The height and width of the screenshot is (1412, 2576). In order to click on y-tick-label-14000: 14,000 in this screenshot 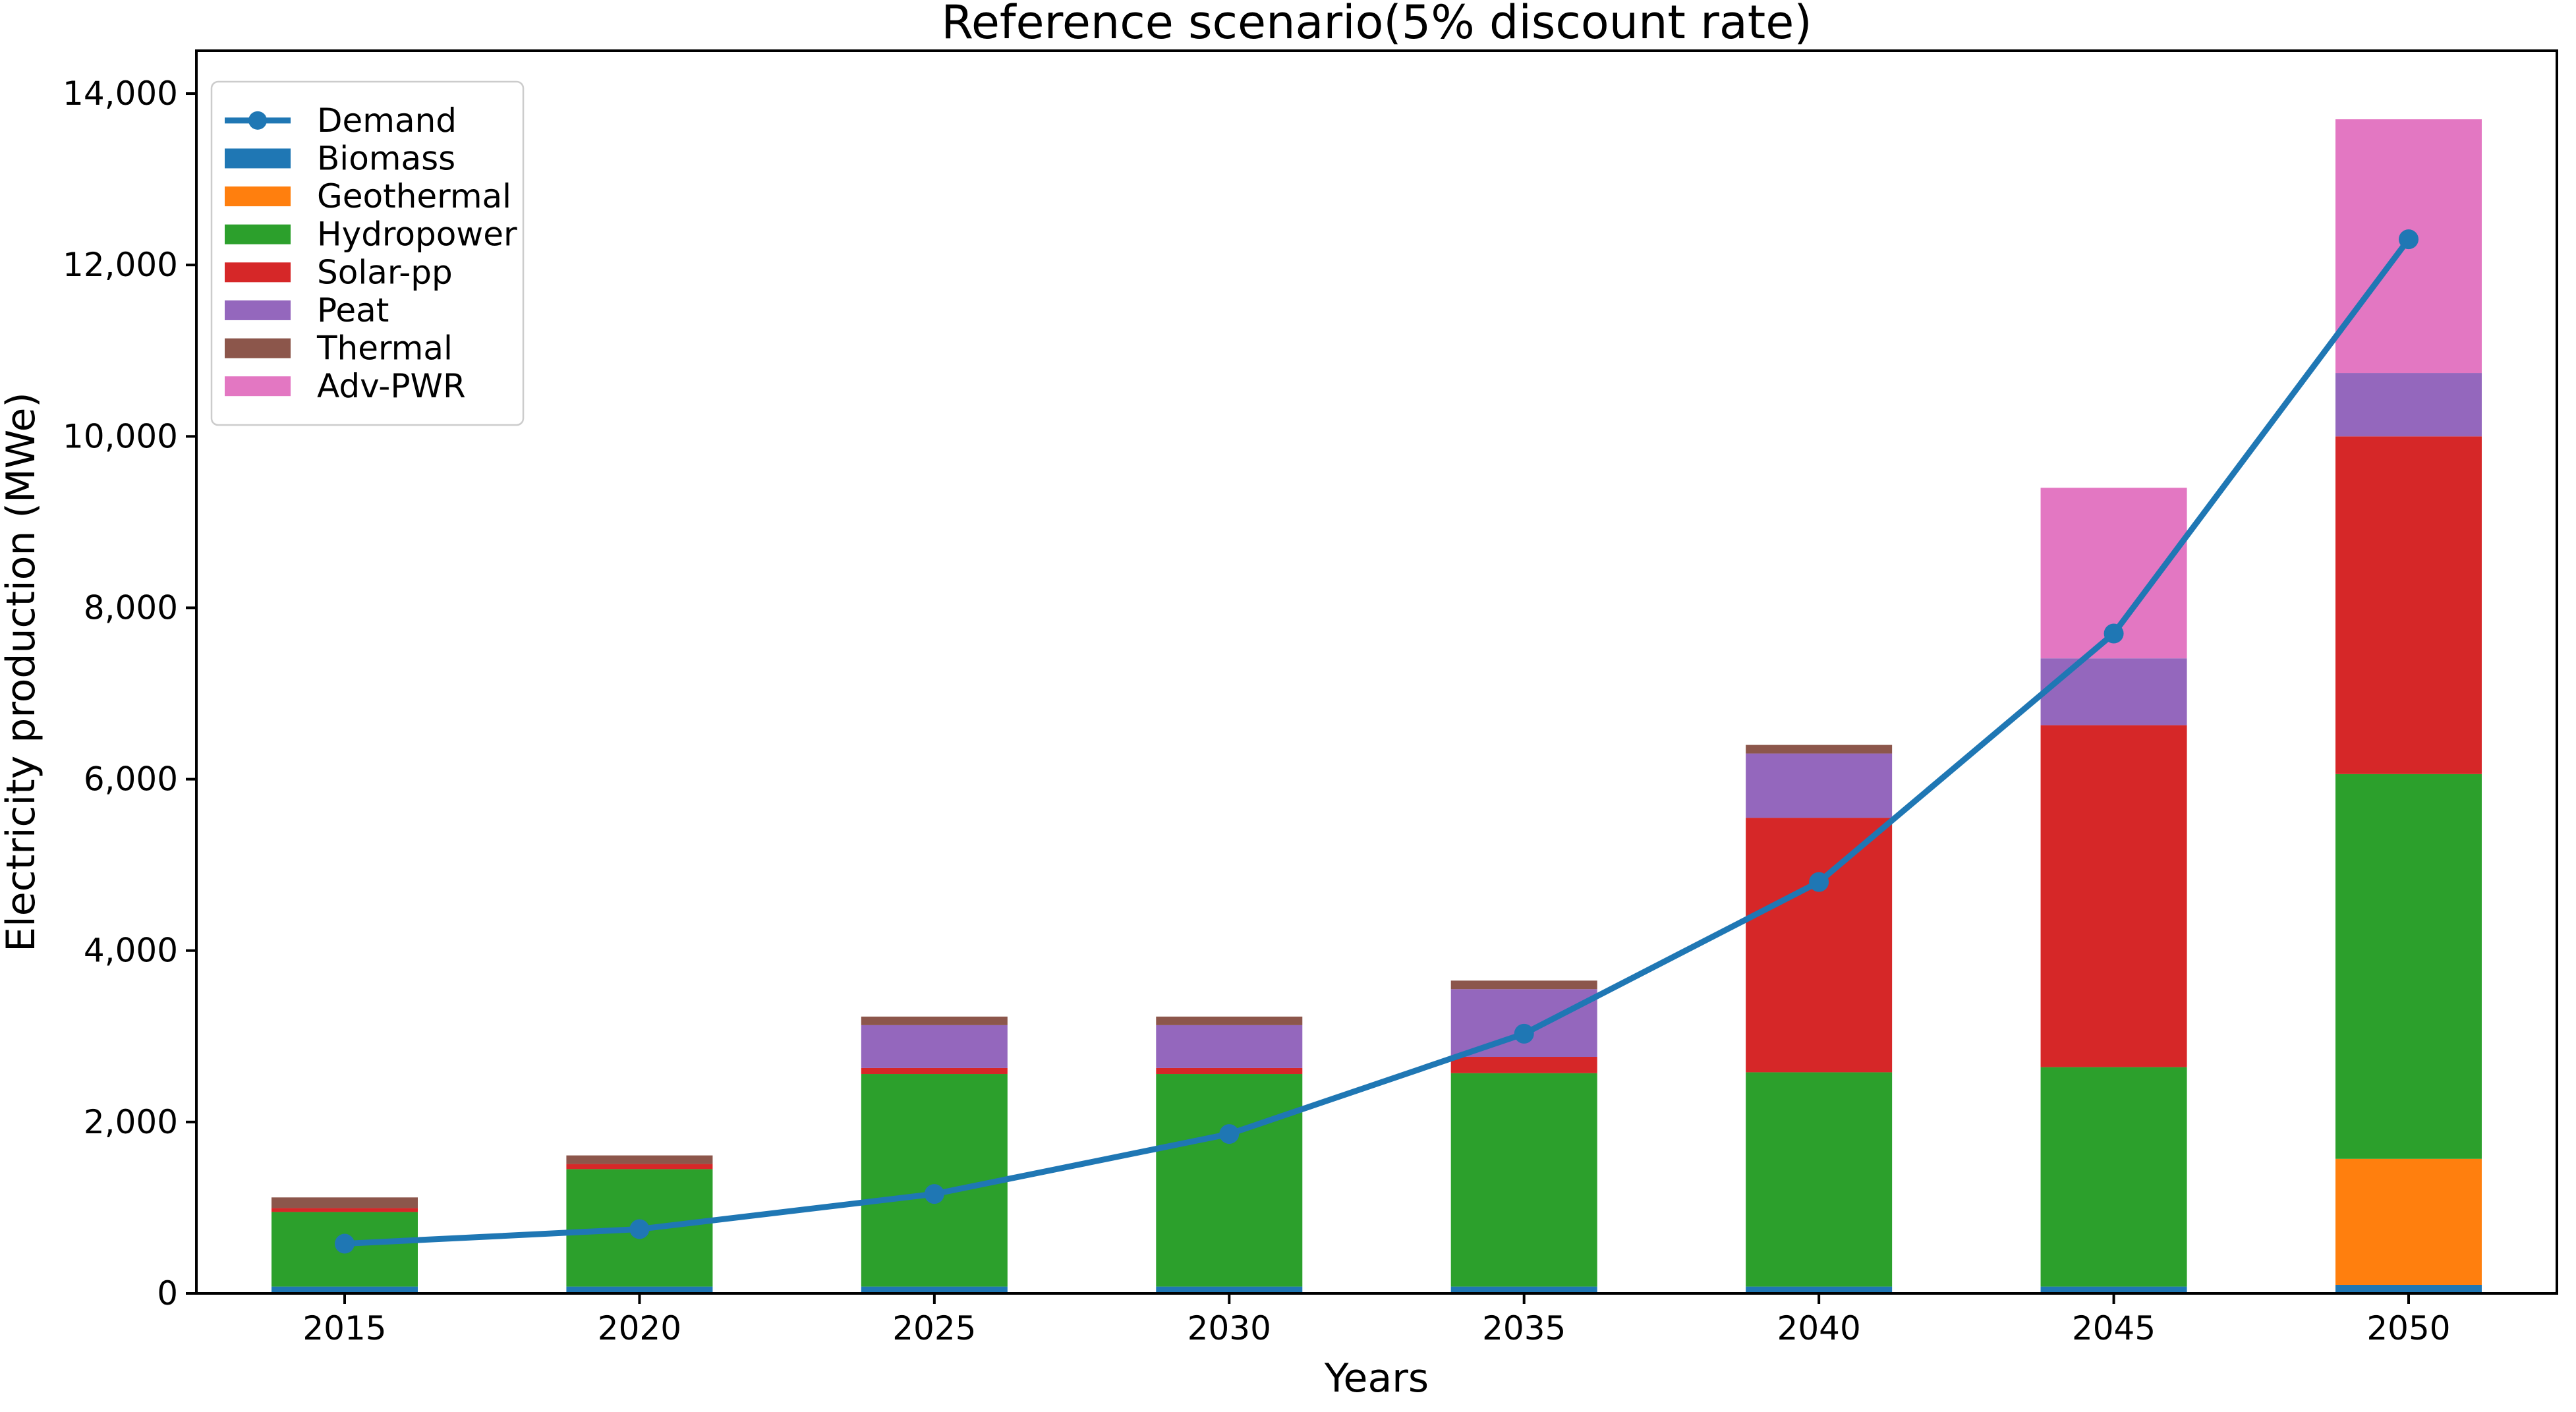, I will do `click(120, 93)`.